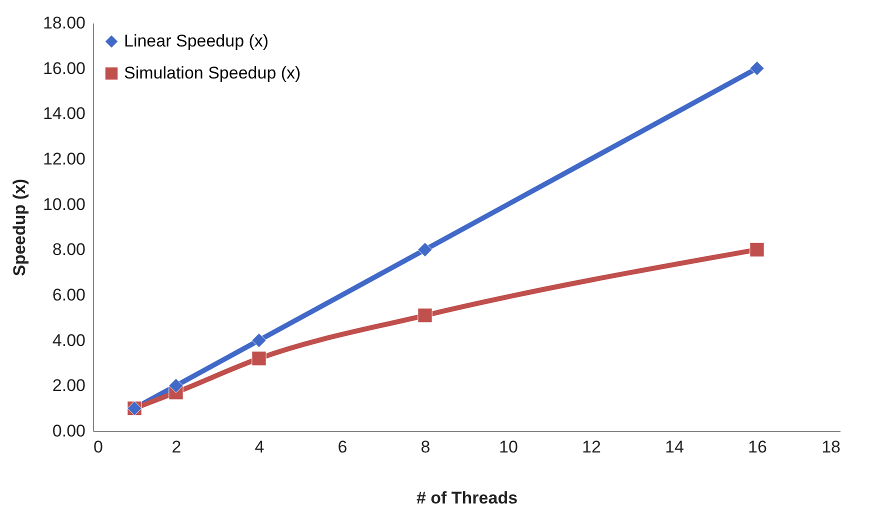 The image size is (888, 516). Describe the element at coordinates (64, 68) in the screenshot. I see `y-tick-label: 16.00` at that location.